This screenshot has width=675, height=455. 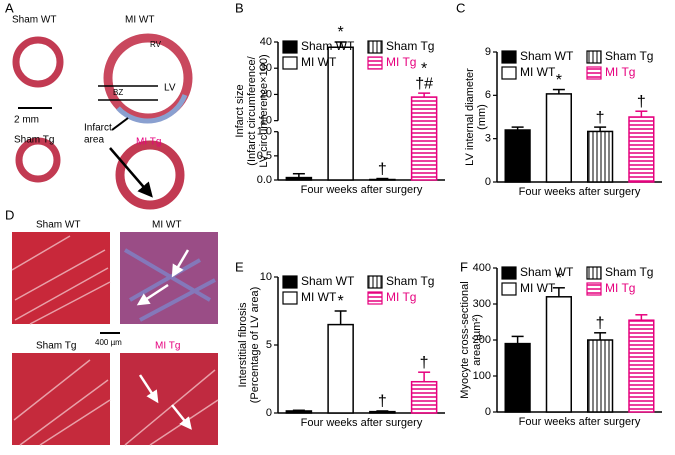 What do you see at coordinates (482, 268) in the screenshot?
I see `y-tick-label: 400` at bounding box center [482, 268].